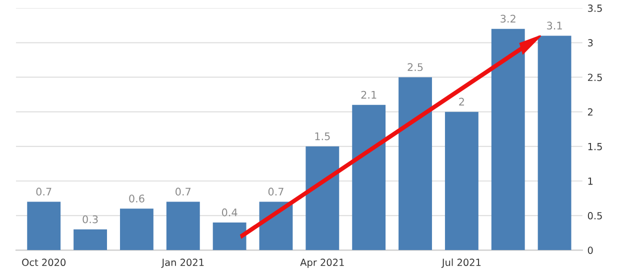 This screenshot has height=269, width=640. Describe the element at coordinates (508, 18) in the screenshot. I see `data-label: 3.2` at that location.